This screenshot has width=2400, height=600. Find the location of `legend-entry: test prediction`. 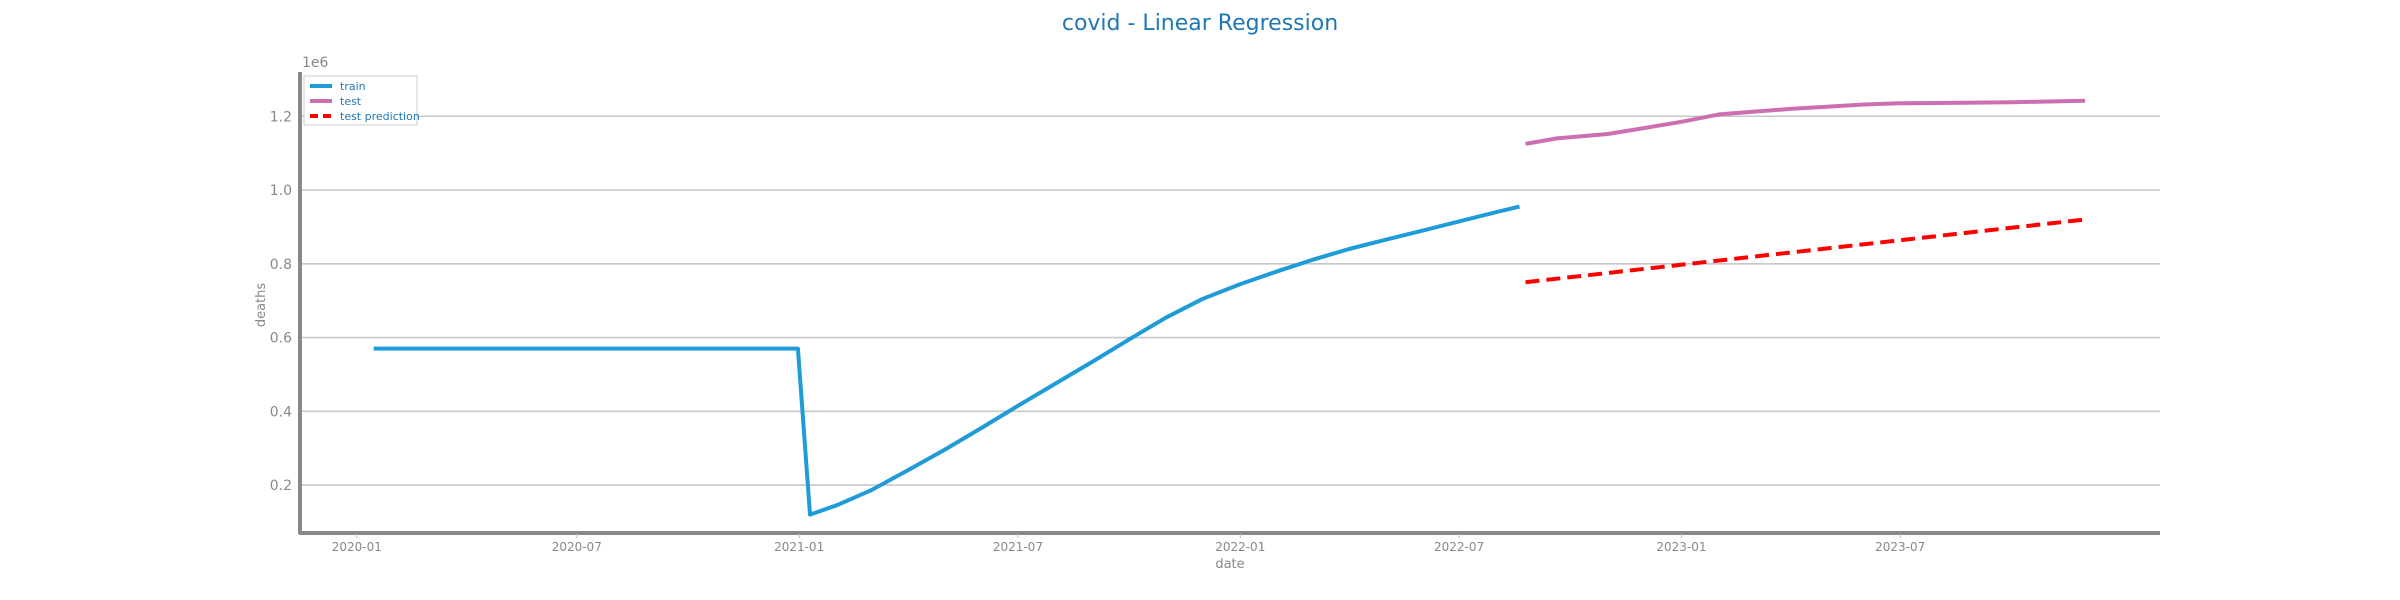

legend-entry: test prediction is located at coordinates (380, 116).